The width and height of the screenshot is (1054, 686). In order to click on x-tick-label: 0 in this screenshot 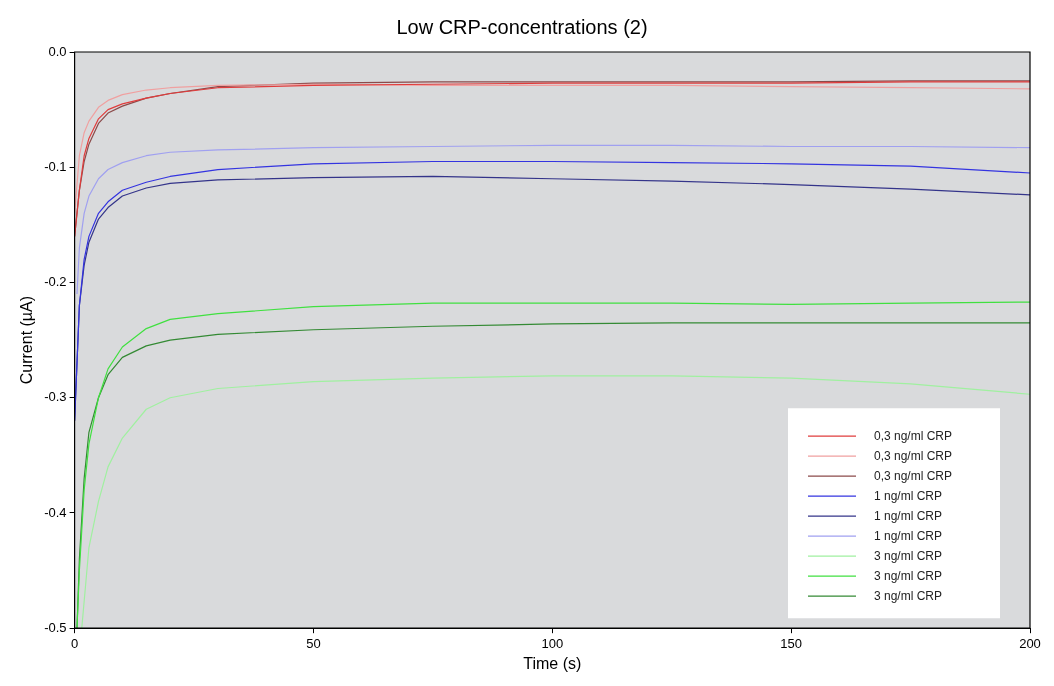, I will do `click(74, 643)`.